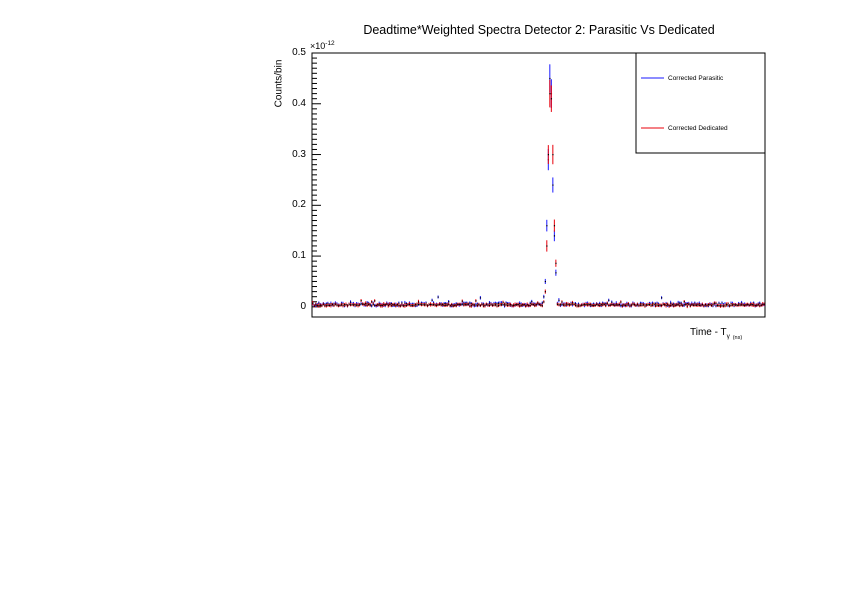  What do you see at coordinates (316, 180) in the screenshot?
I see `y-axis-ticks` at bounding box center [316, 180].